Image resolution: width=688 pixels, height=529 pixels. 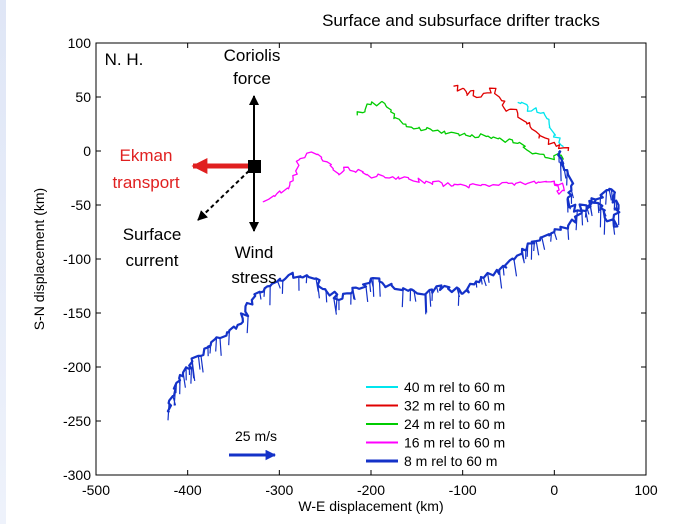 I want to click on surface-current-label-line2: current, so click(x=152, y=260).